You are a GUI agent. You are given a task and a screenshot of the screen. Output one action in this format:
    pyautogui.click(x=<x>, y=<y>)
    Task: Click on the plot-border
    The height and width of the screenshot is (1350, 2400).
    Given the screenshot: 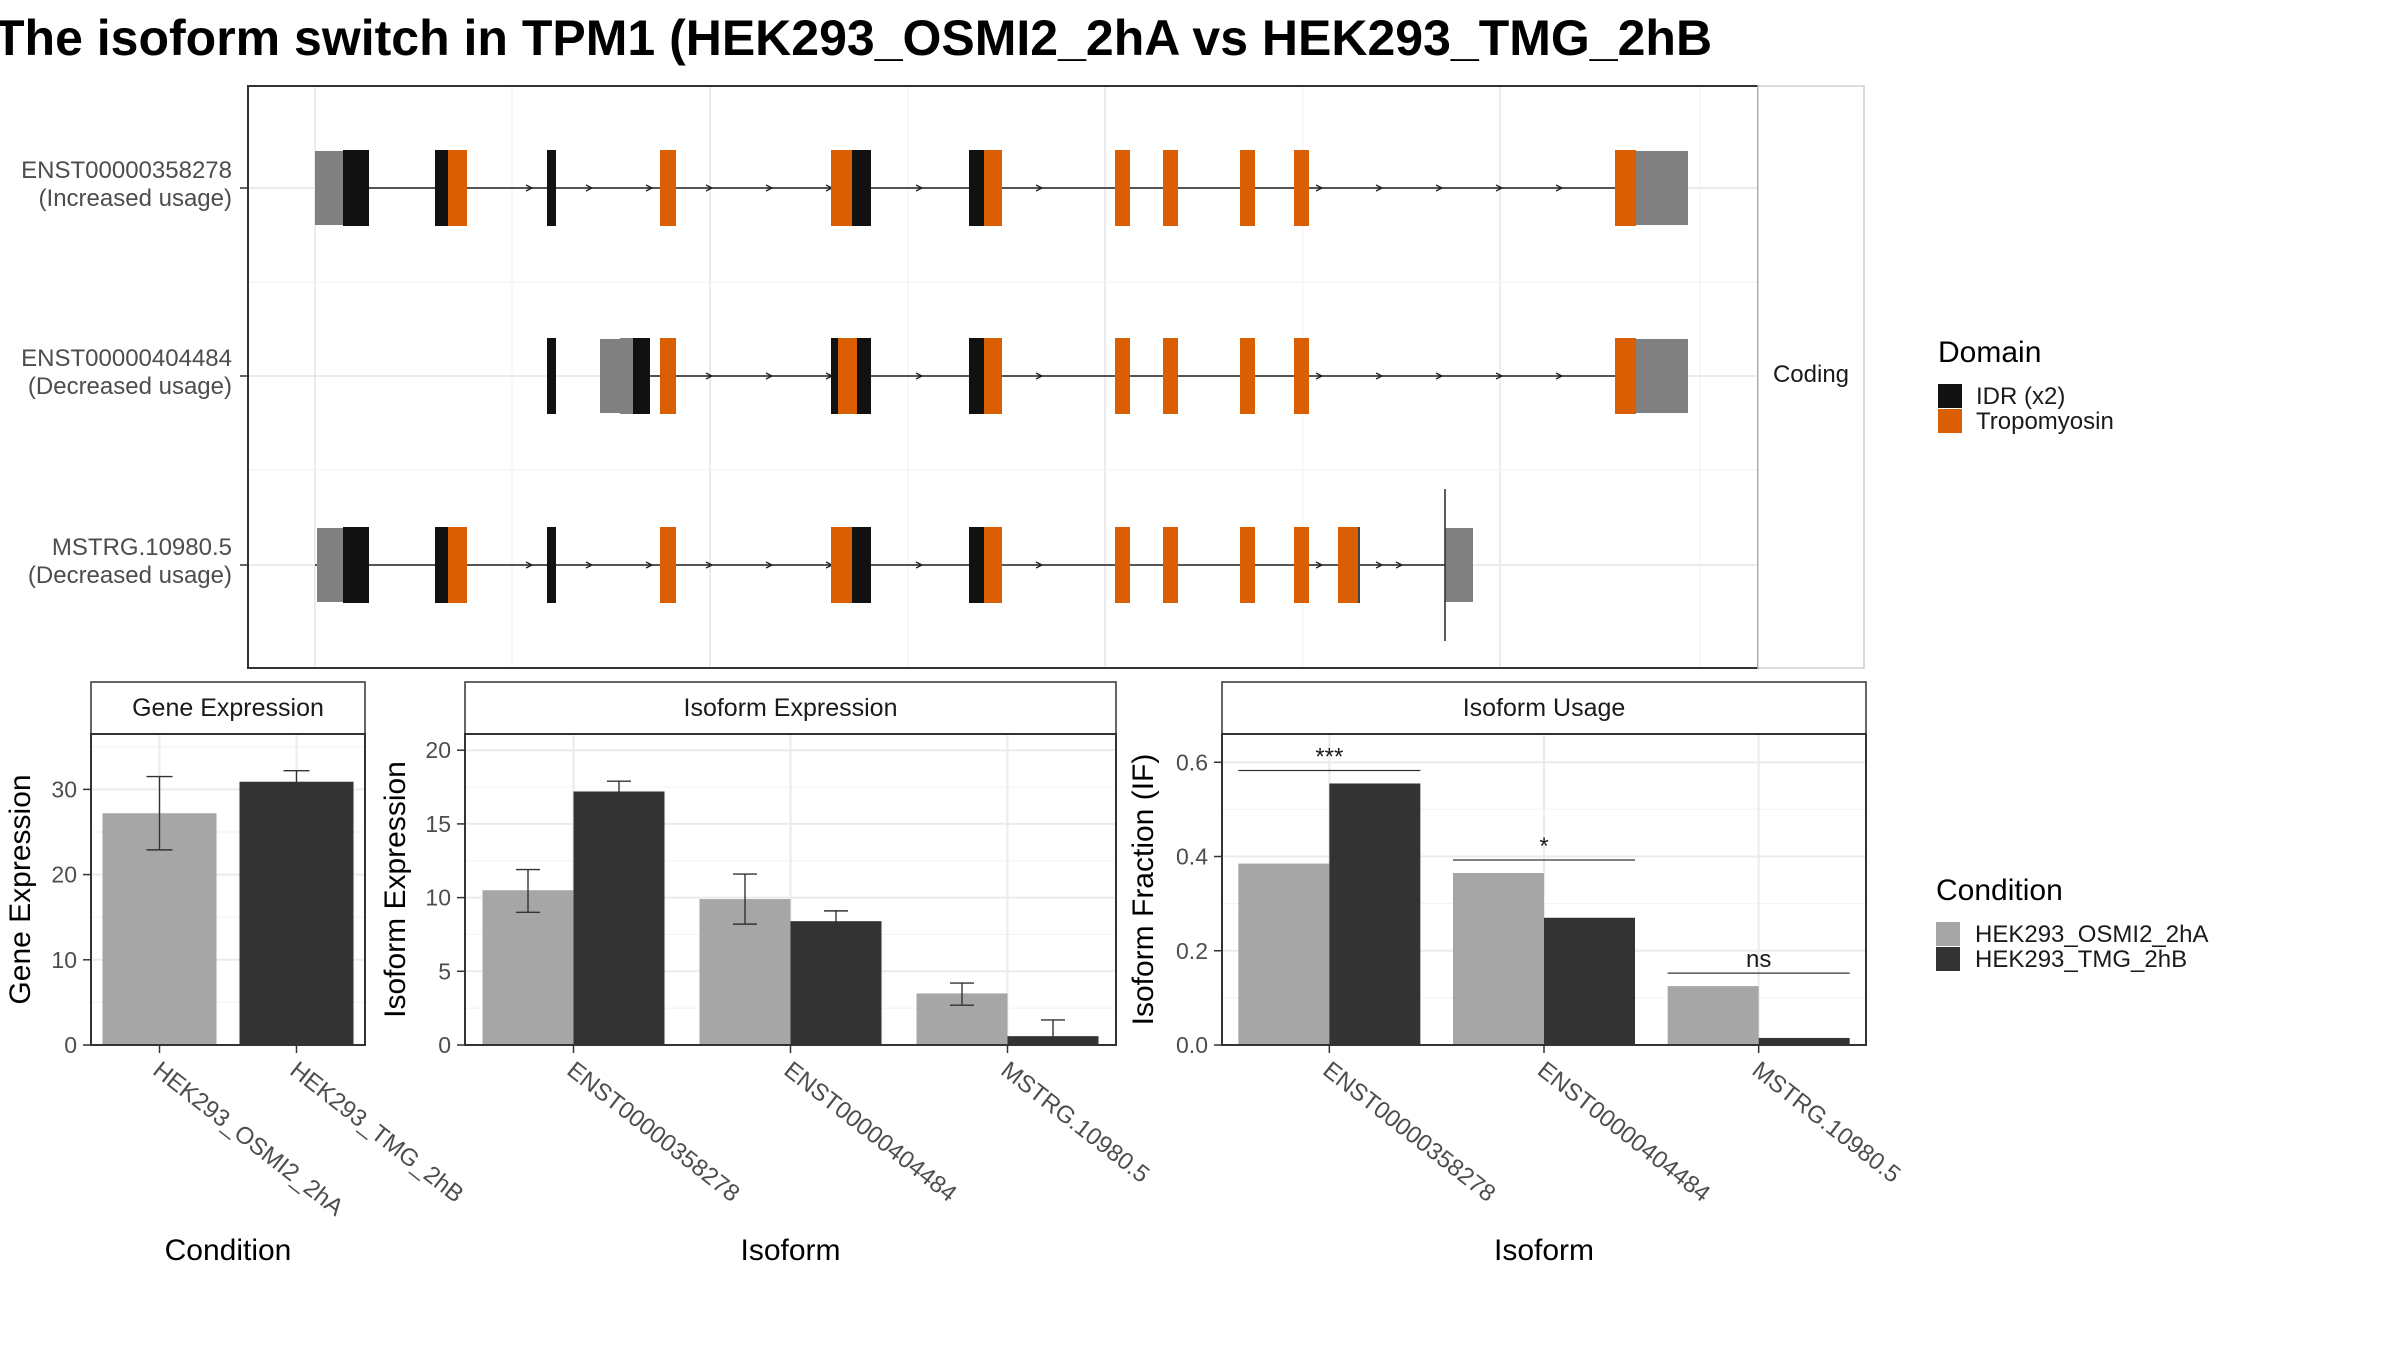 What is the action you would take?
    pyautogui.click(x=228, y=889)
    